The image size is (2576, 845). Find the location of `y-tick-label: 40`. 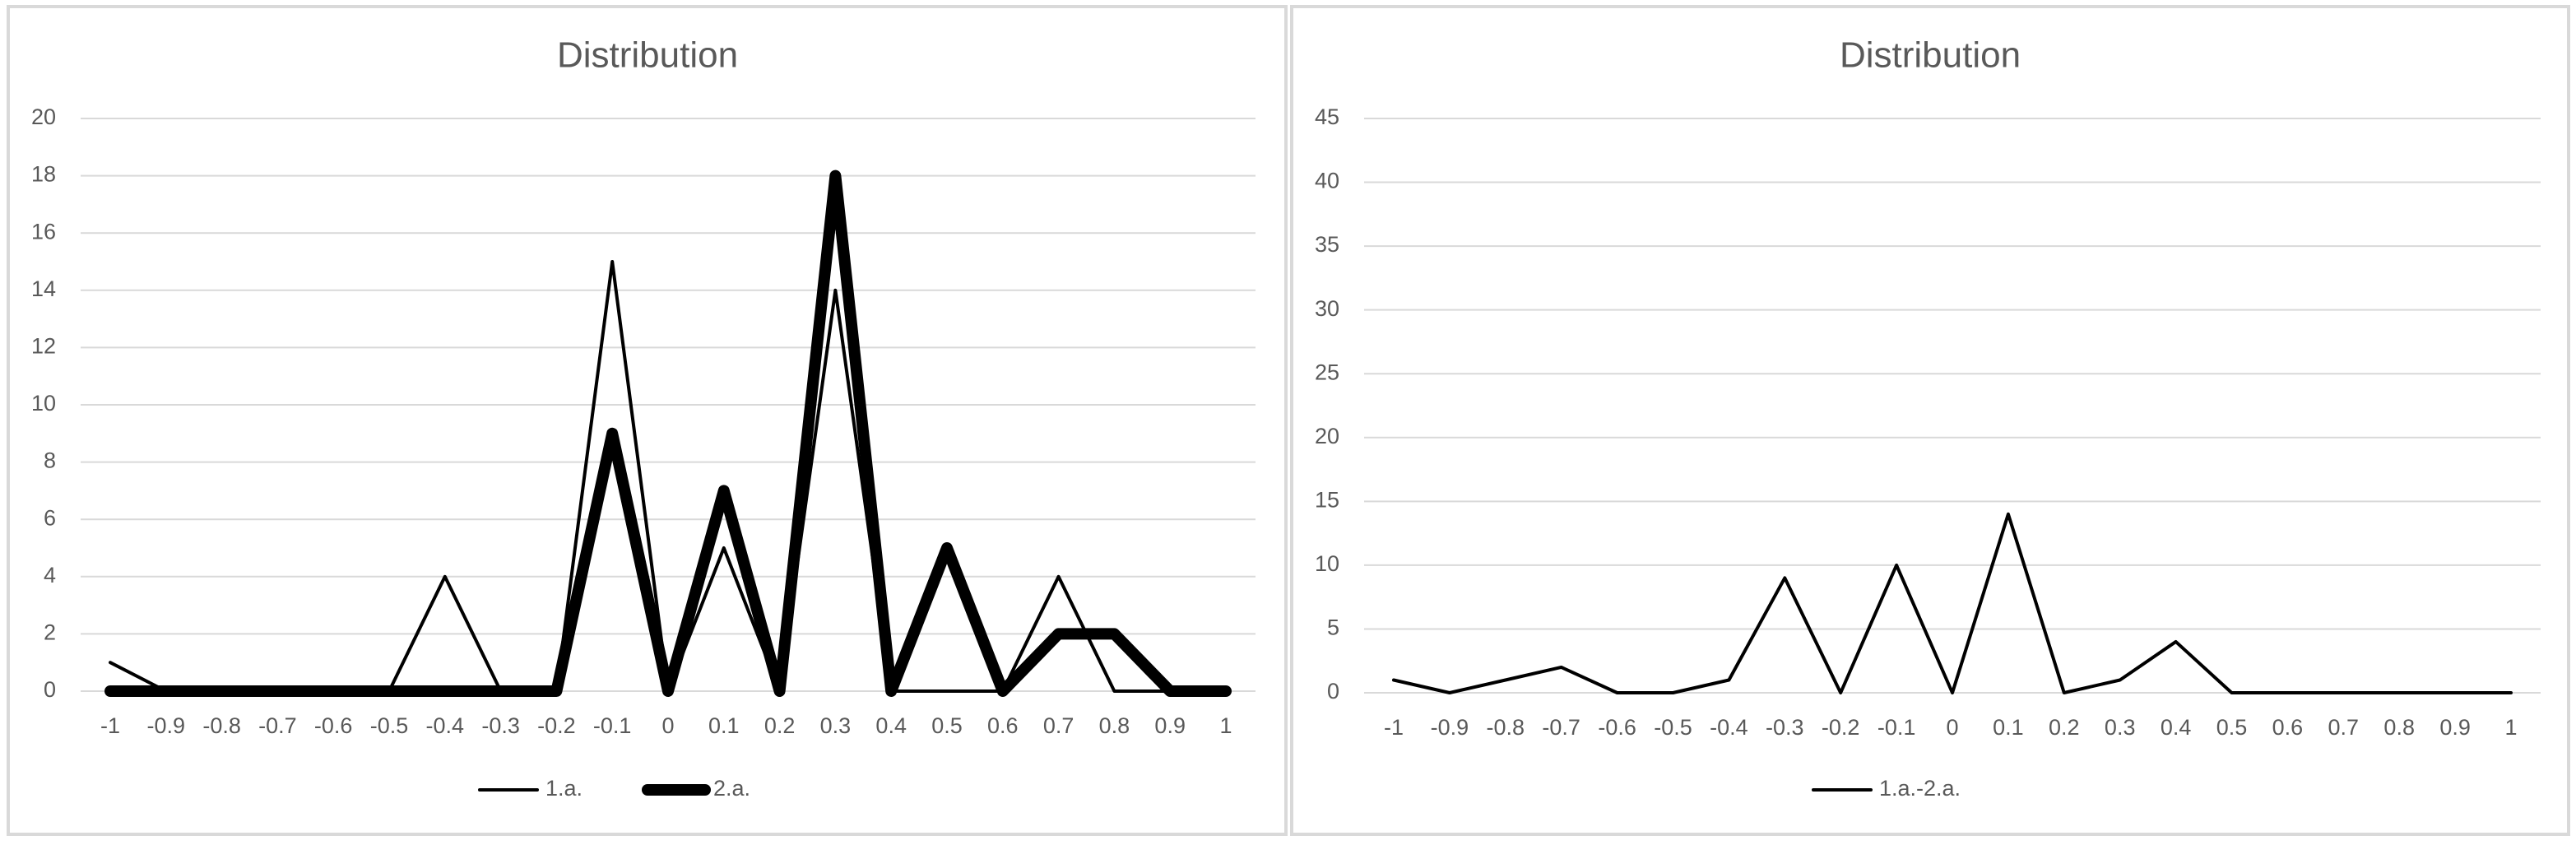

y-tick-label: 40 is located at coordinates (1327, 181).